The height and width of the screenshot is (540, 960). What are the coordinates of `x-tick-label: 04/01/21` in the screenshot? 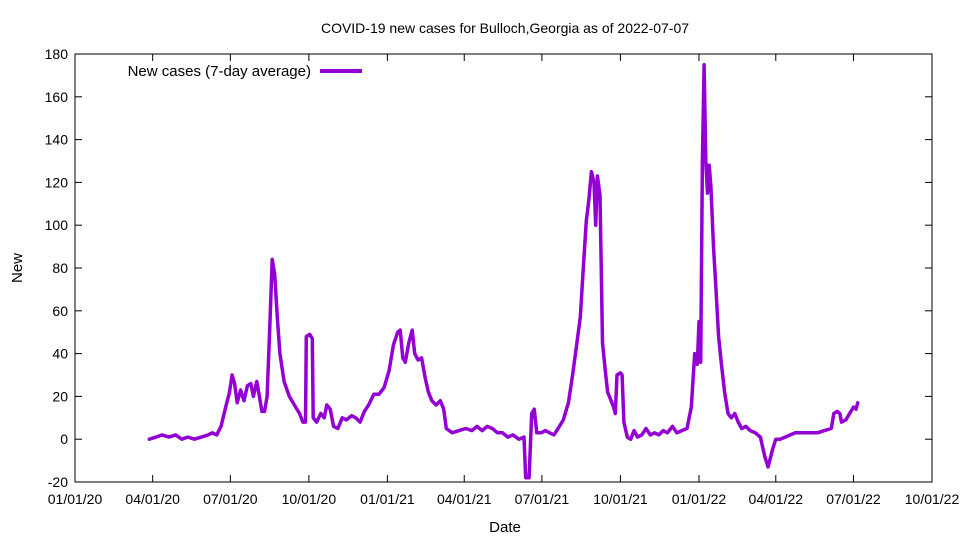 It's located at (464, 499).